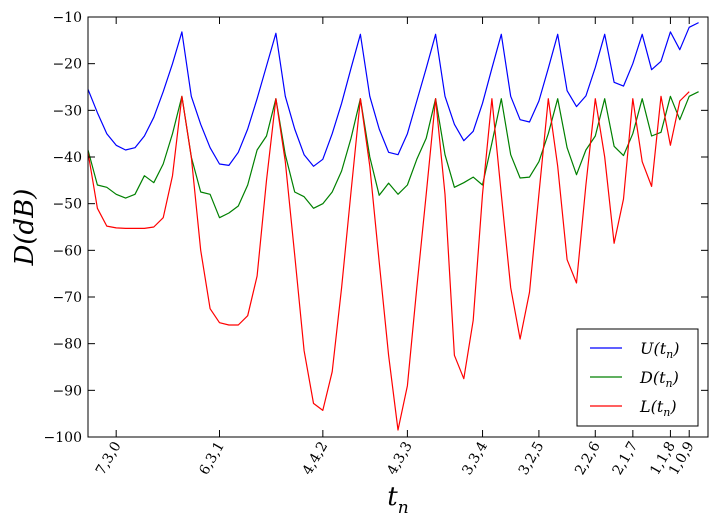 Image resolution: width=717 pixels, height=525 pixels. Describe the element at coordinates (67, 205) in the screenshot. I see `y-tick-label: −50` at that location.